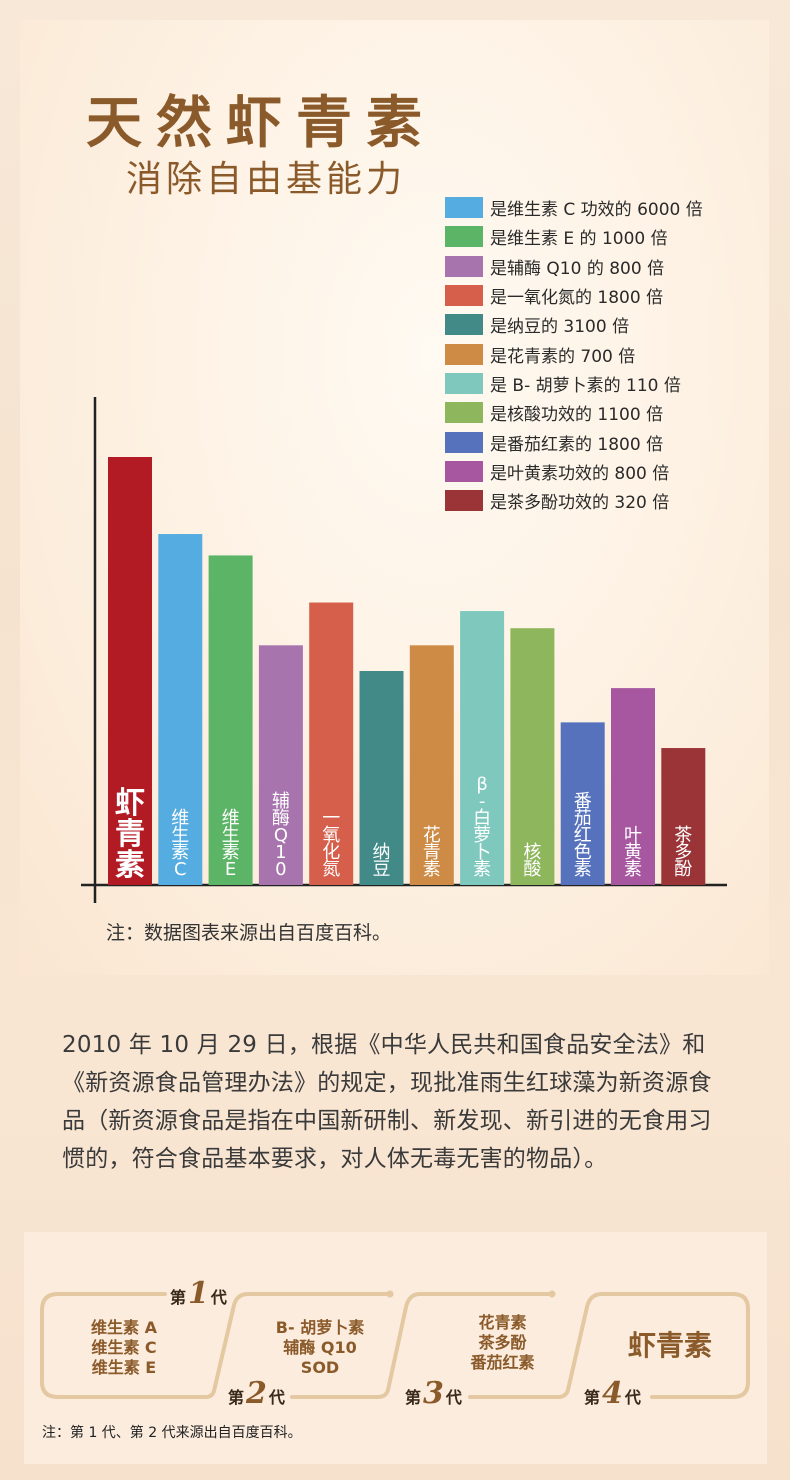  Describe the element at coordinates (320, 1367) in the screenshot. I see `generation-item: SOD` at that location.